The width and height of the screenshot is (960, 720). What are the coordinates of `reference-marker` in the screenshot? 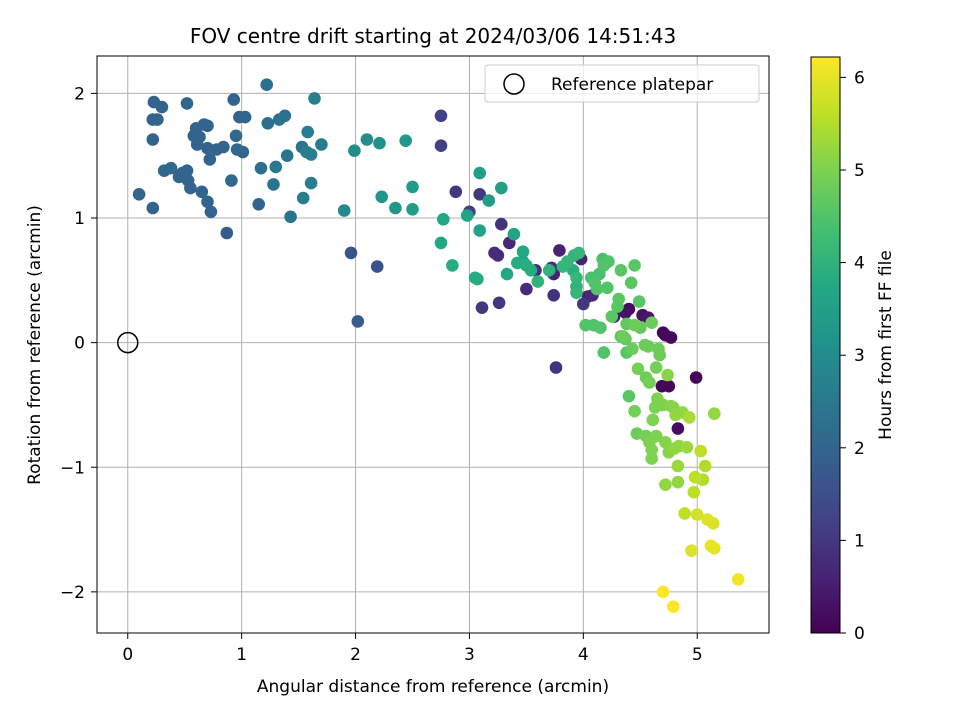 It's located at (128, 342).